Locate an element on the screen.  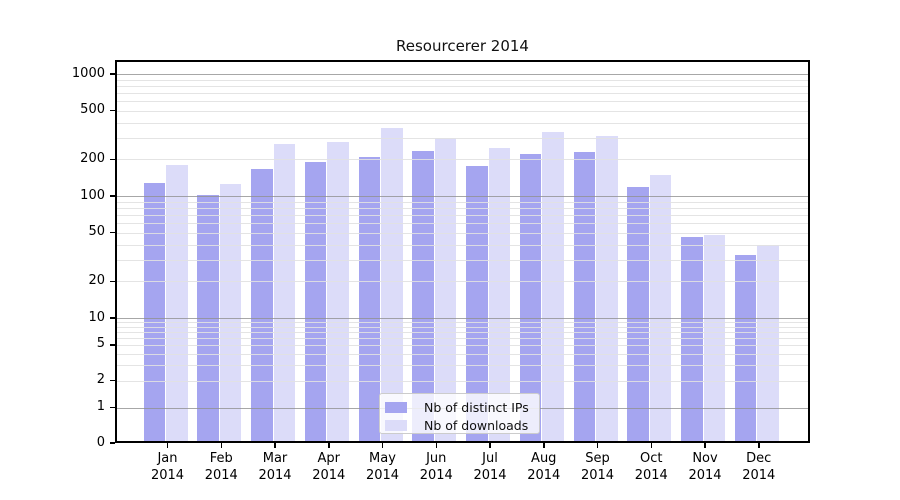
bar-distinct-ips-may is located at coordinates (369, 299).